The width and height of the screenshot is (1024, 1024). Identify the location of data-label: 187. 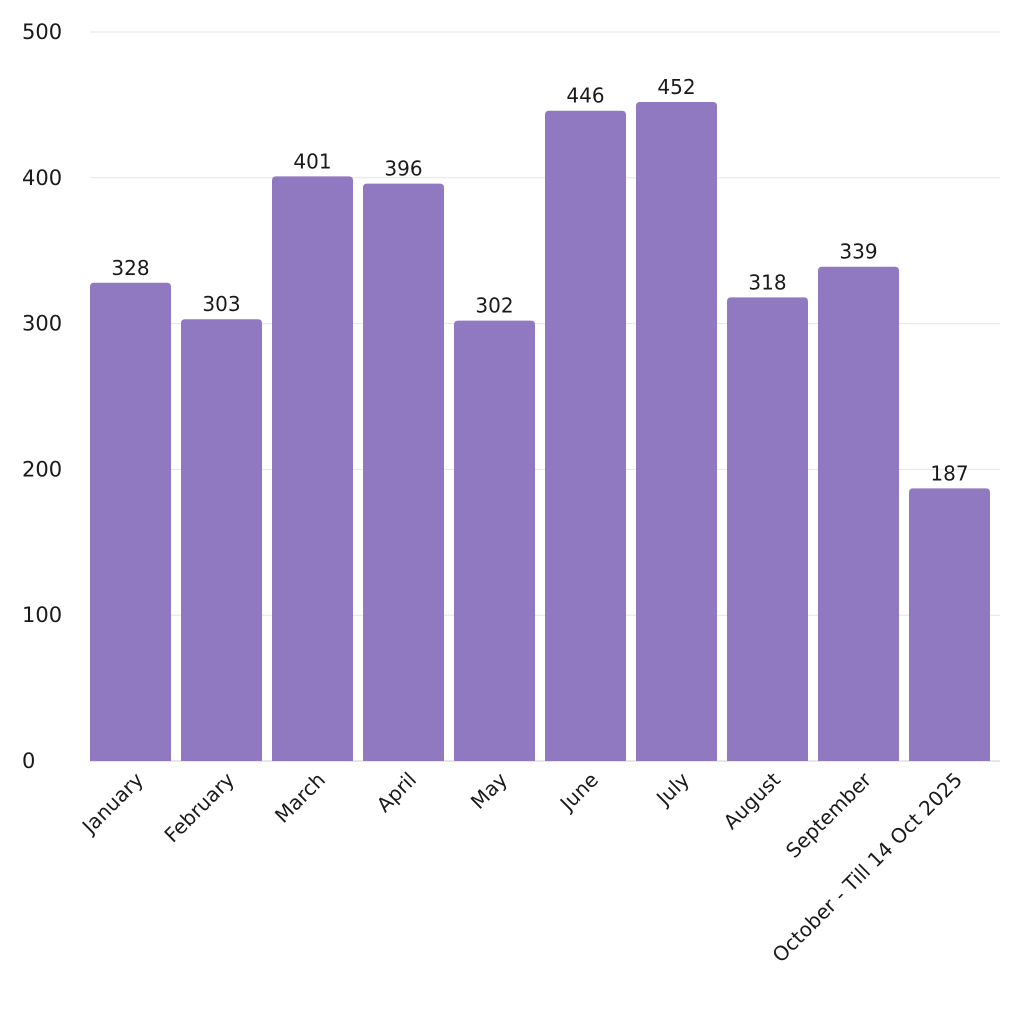
(949, 473).